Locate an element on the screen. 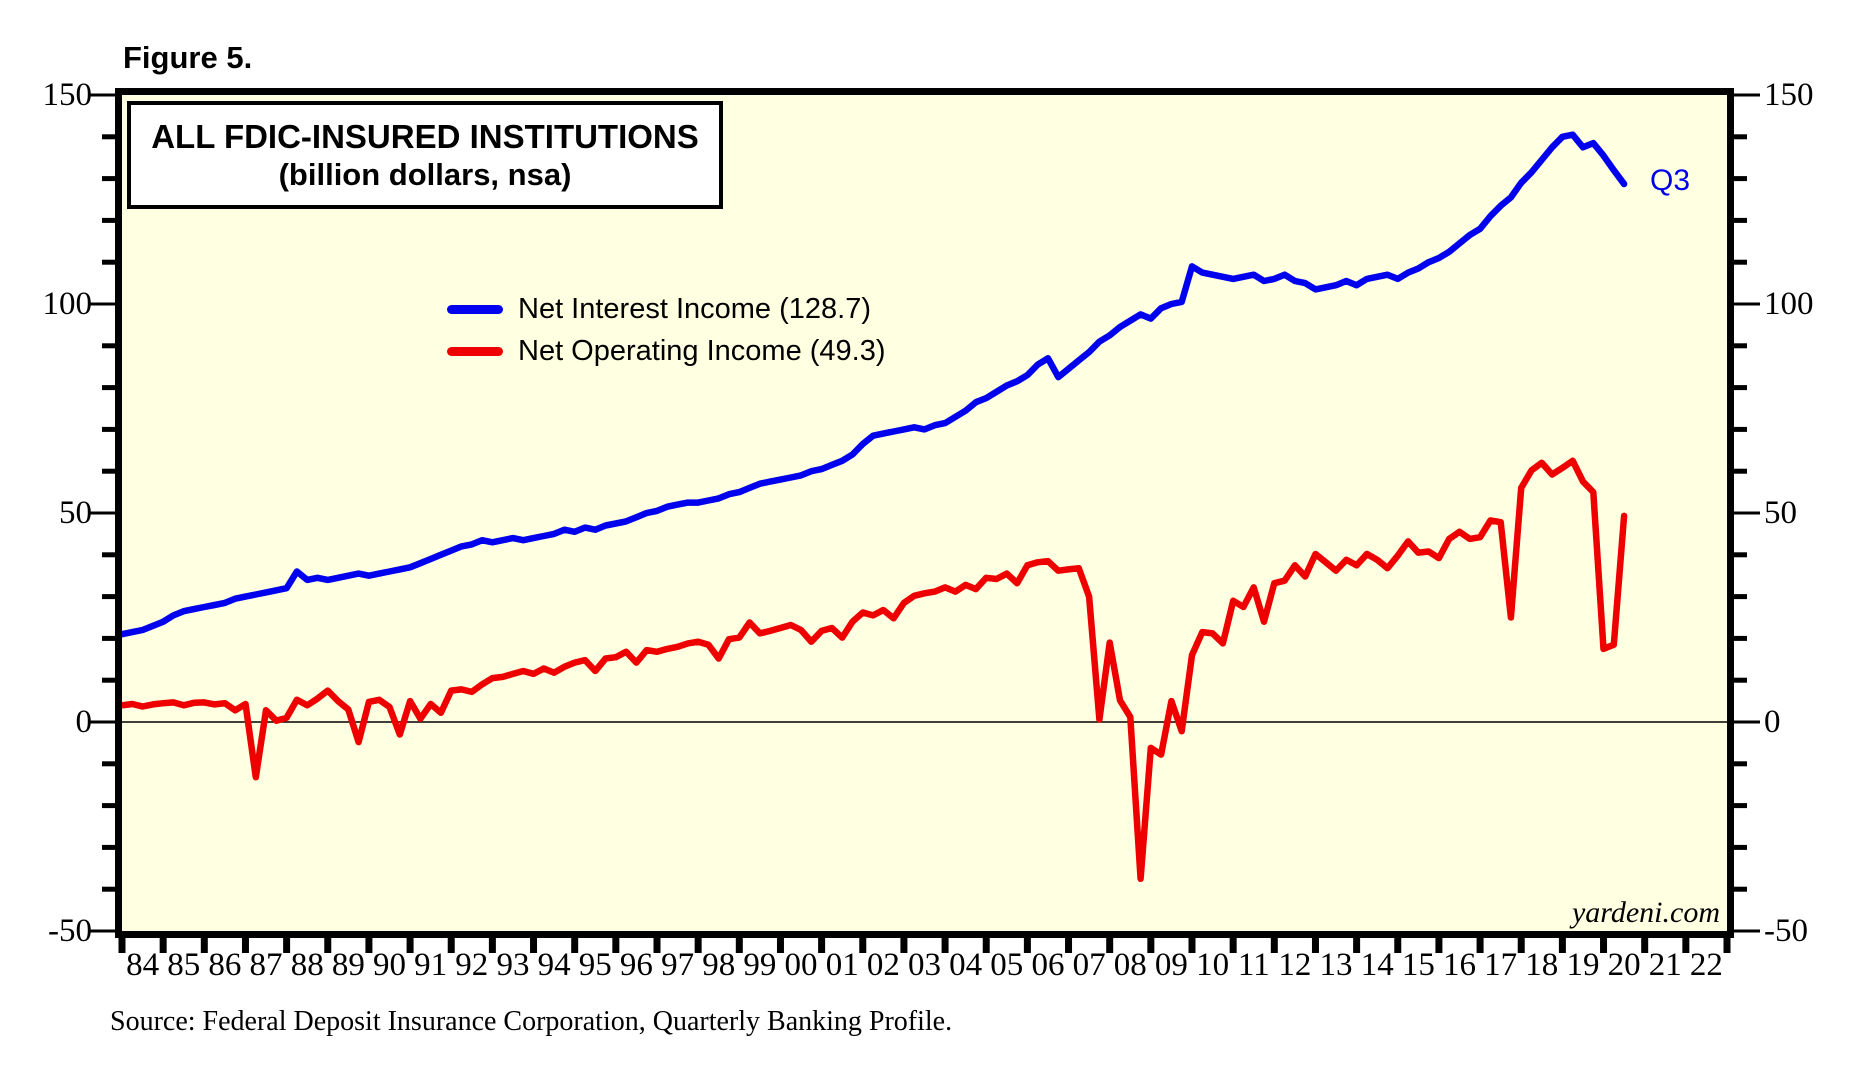 This screenshot has height=1089, width=1864. x-axis-tick-label: 00 is located at coordinates (801, 965).